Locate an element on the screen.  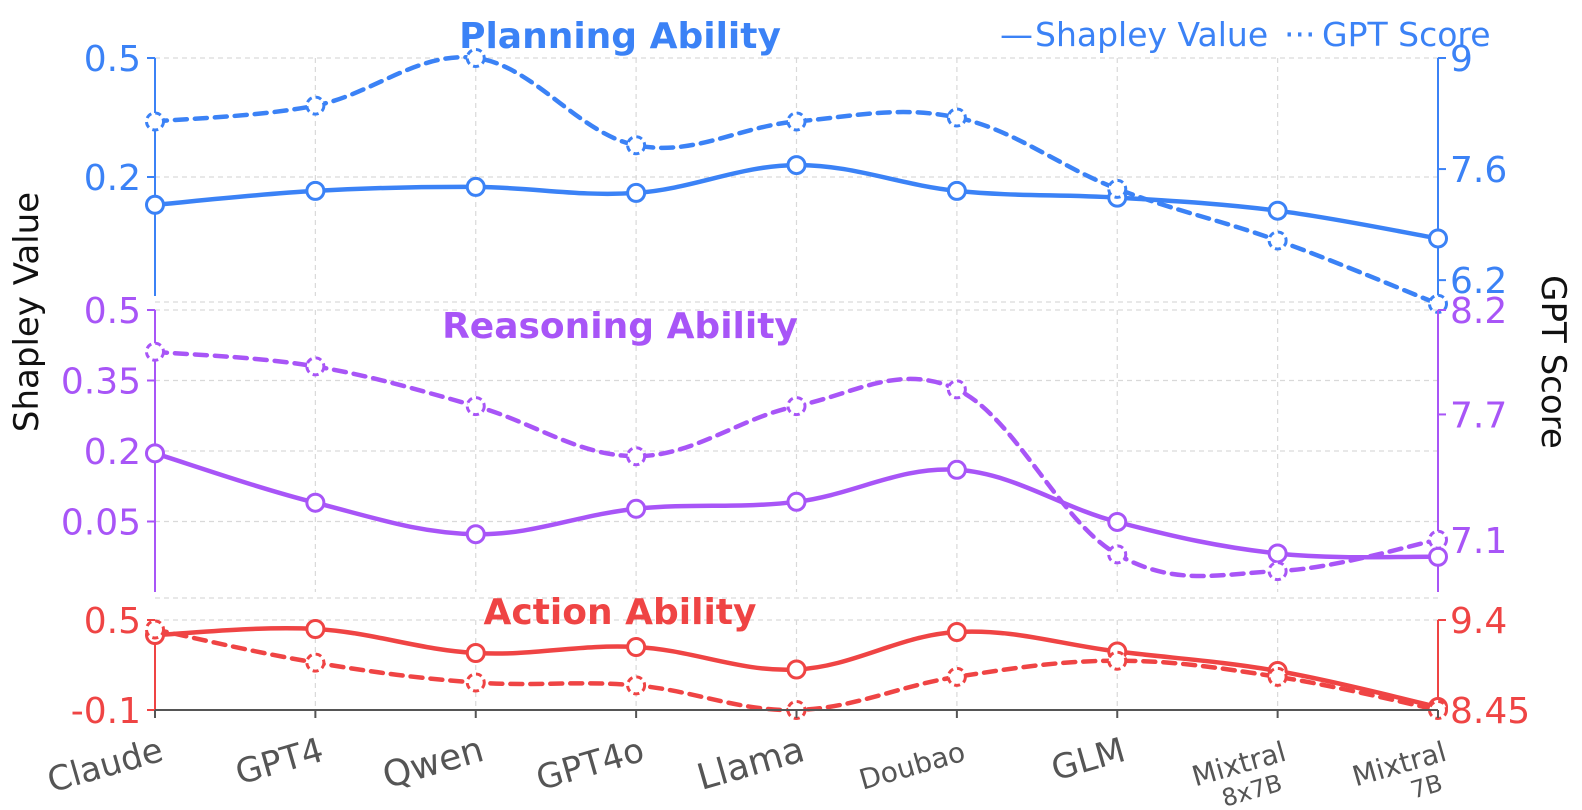
legend-label-shapley: Shapley Value is located at coordinates (1151, 34).